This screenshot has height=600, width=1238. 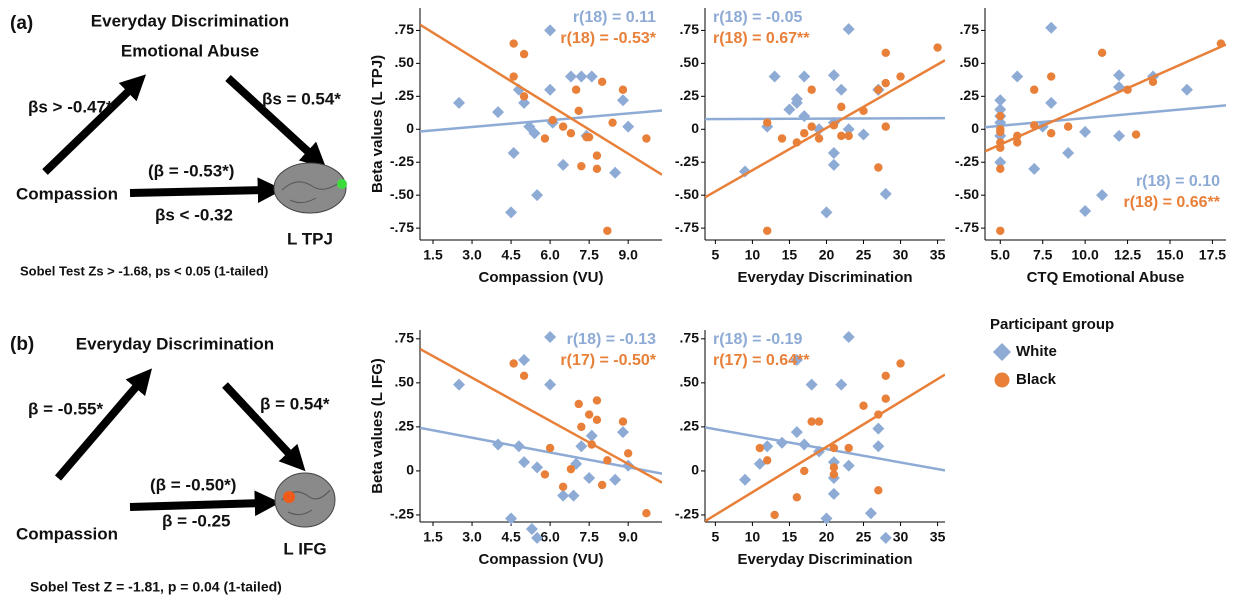 I want to click on mediator: Everyday Discrimination, so click(x=190, y=20).